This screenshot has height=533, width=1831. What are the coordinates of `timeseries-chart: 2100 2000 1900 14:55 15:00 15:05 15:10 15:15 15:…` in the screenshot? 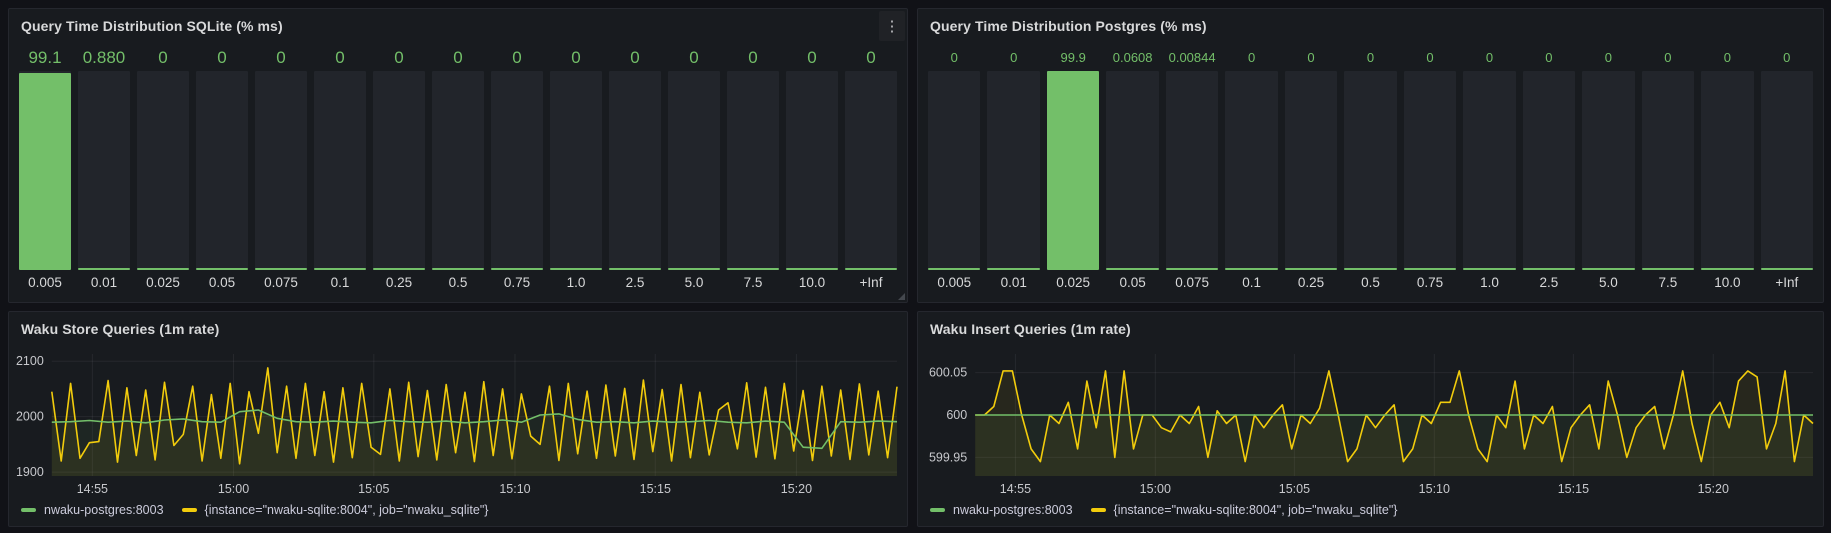 It's located at (458, 423).